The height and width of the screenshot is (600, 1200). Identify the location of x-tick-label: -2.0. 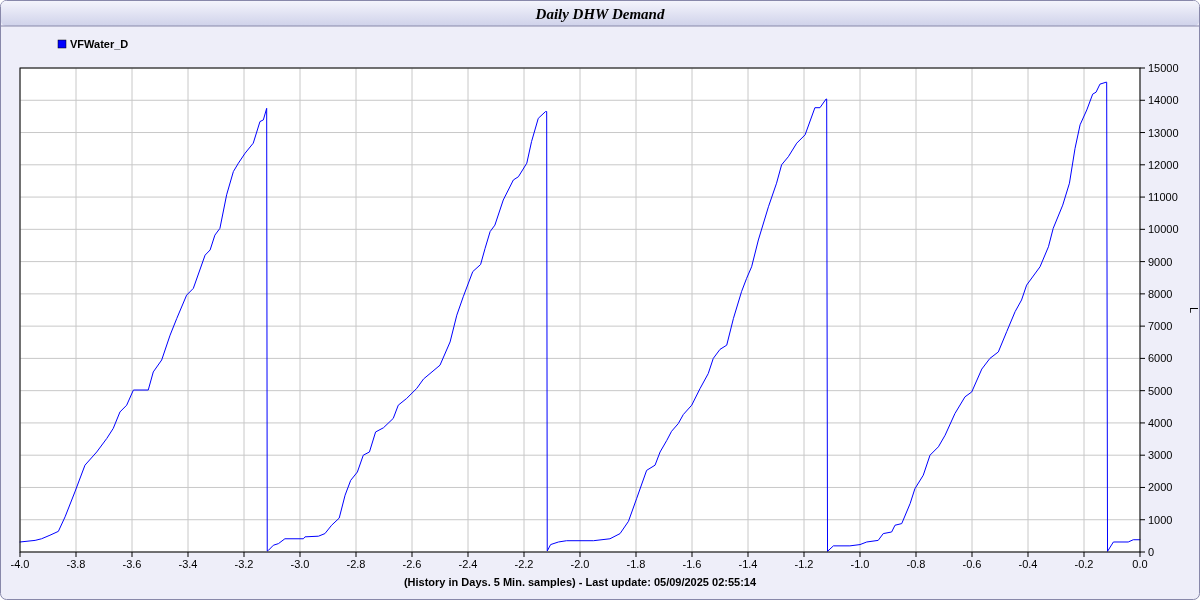
(580, 564).